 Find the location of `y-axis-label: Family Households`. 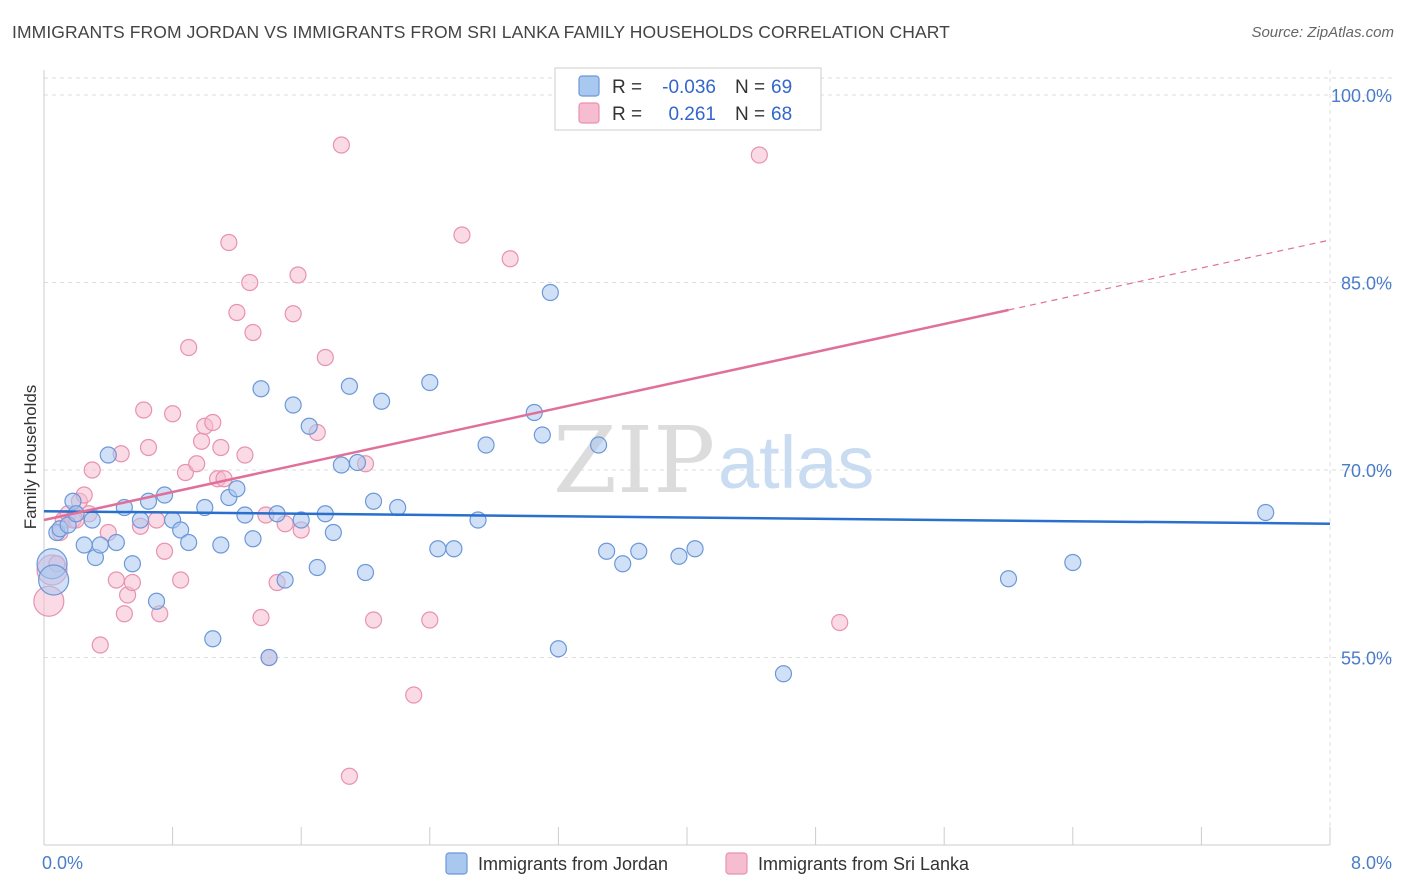

y-axis-label: Family Households is located at coordinates (30, 457).